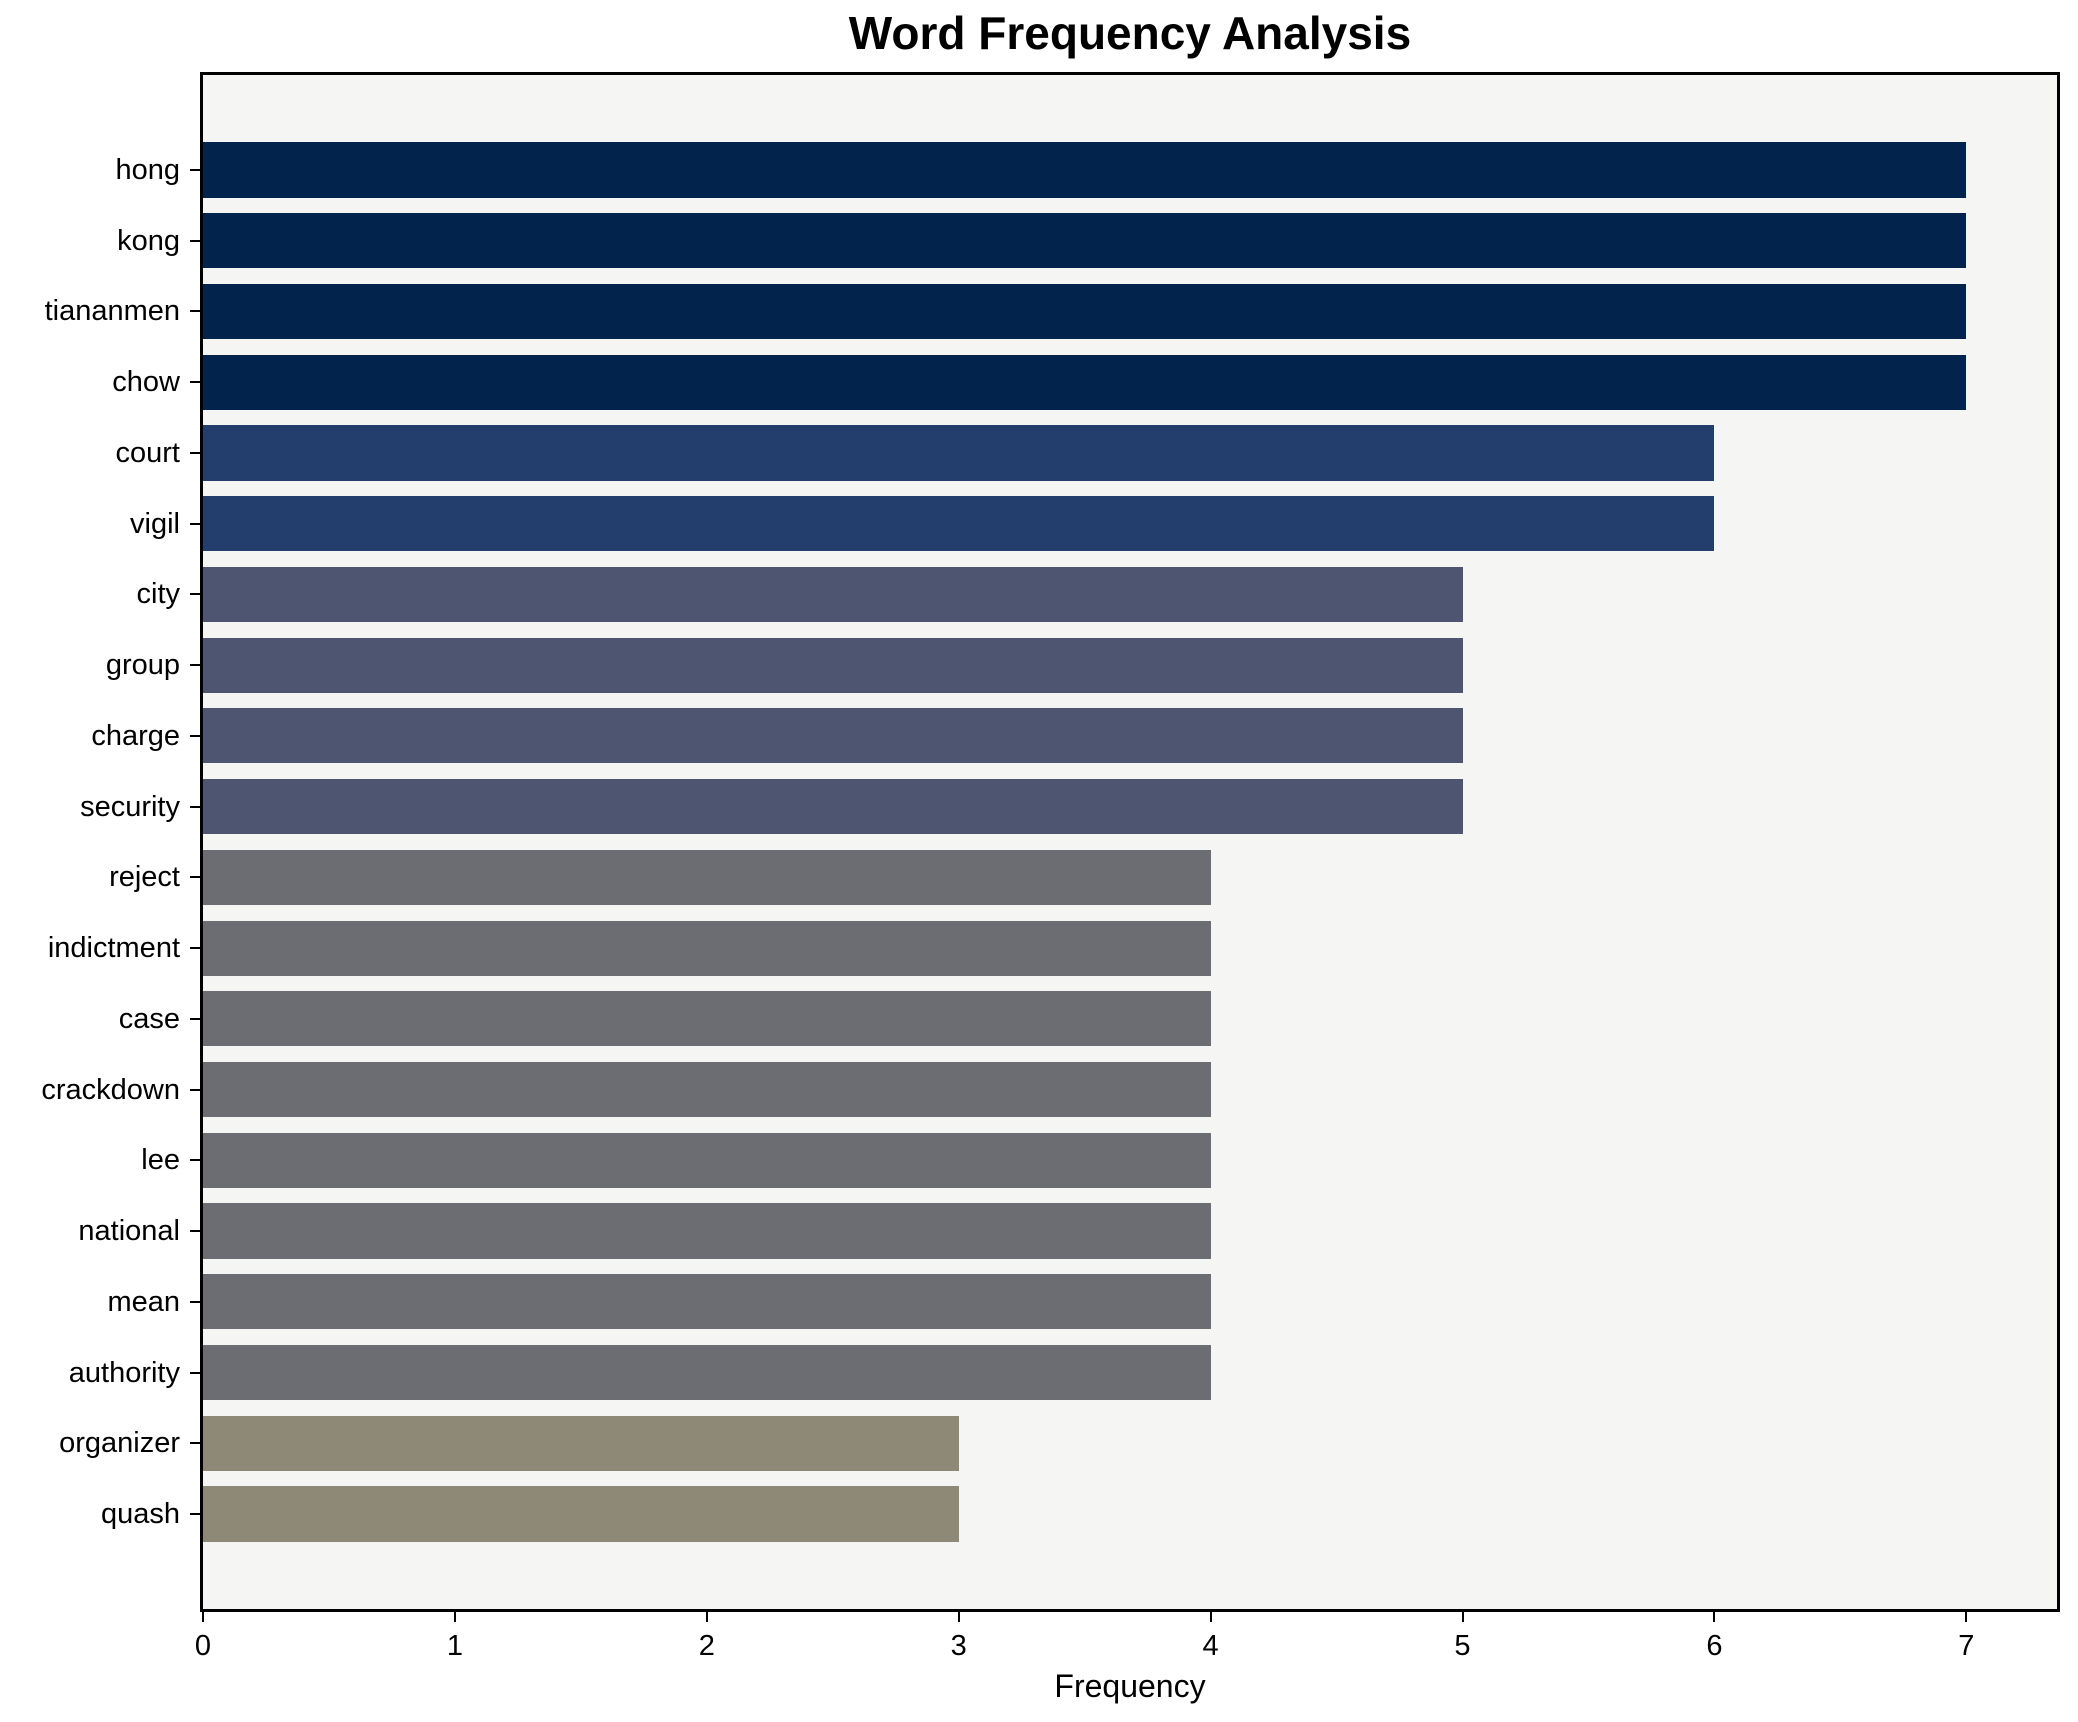  I want to click on y-tick-label: indictment, so click(113, 948).